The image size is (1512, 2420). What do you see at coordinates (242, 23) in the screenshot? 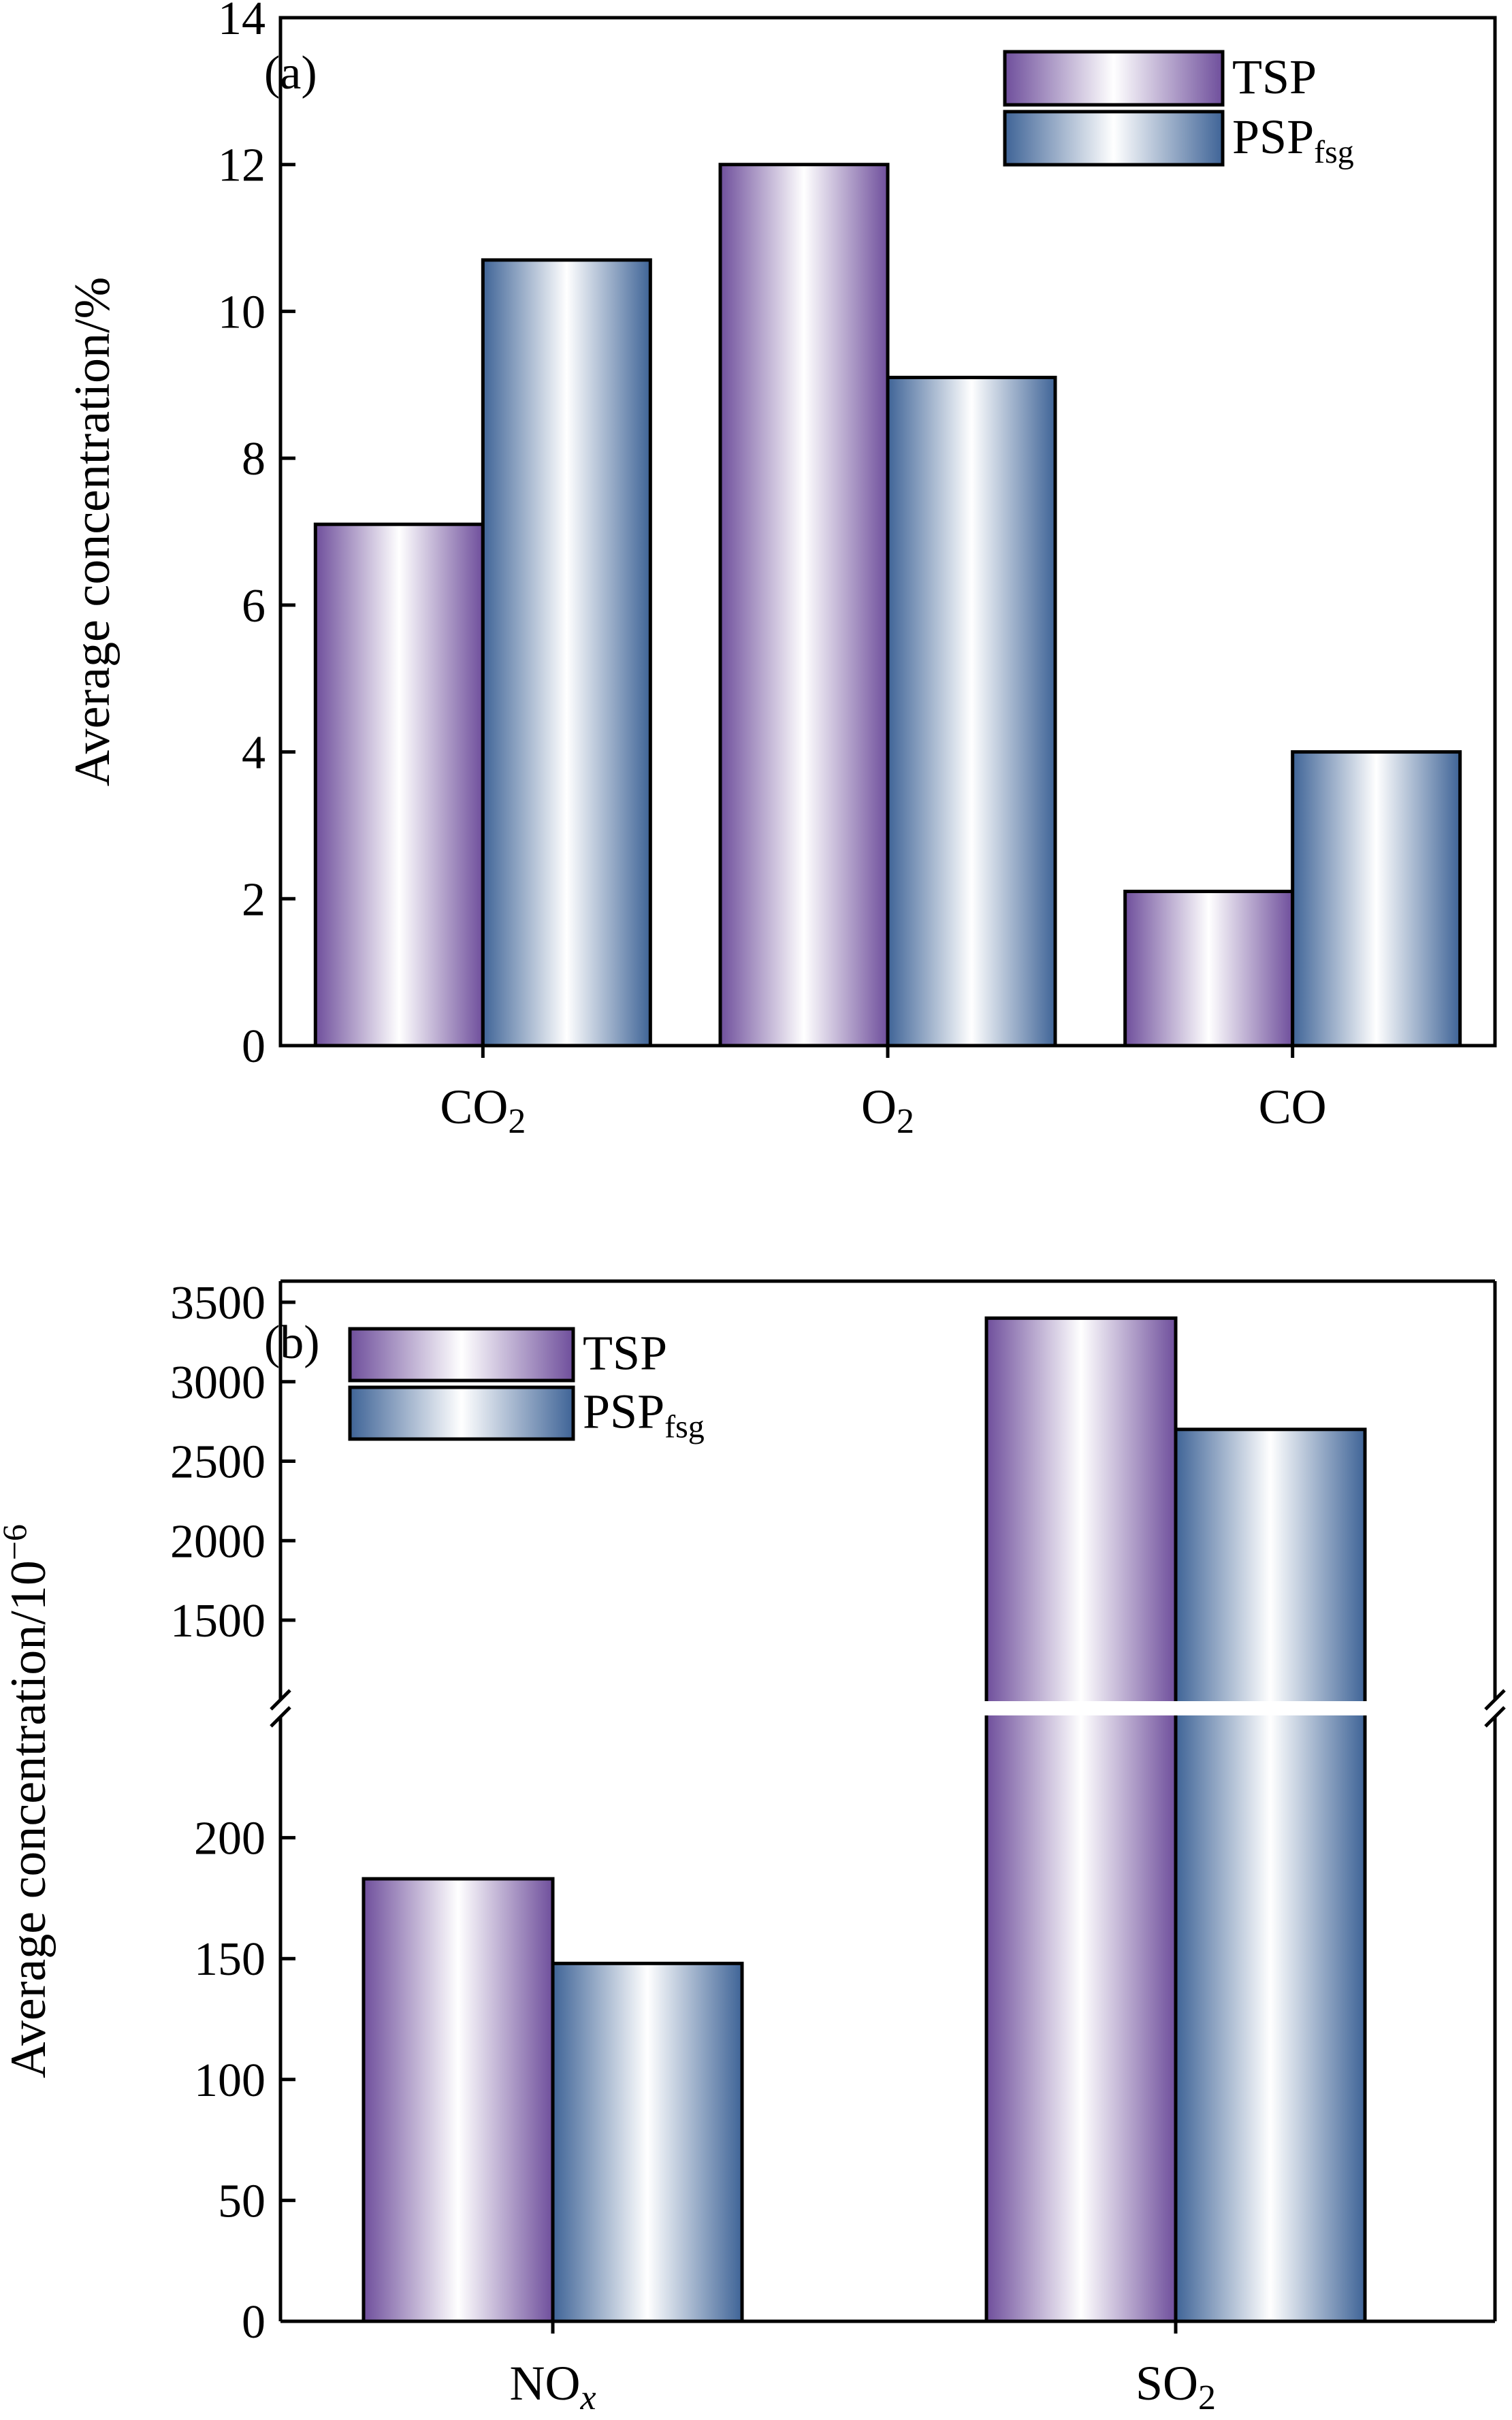
I see `y-tick-label: 14` at bounding box center [242, 23].